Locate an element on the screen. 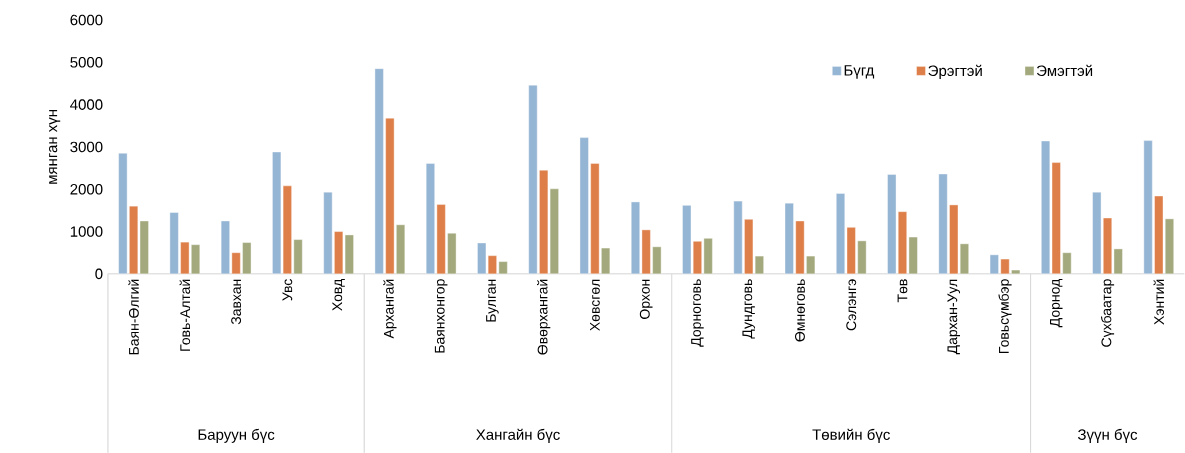 This screenshot has width=1185, height=453. x-tick-label: Дархан-Уул is located at coordinates (954, 317).